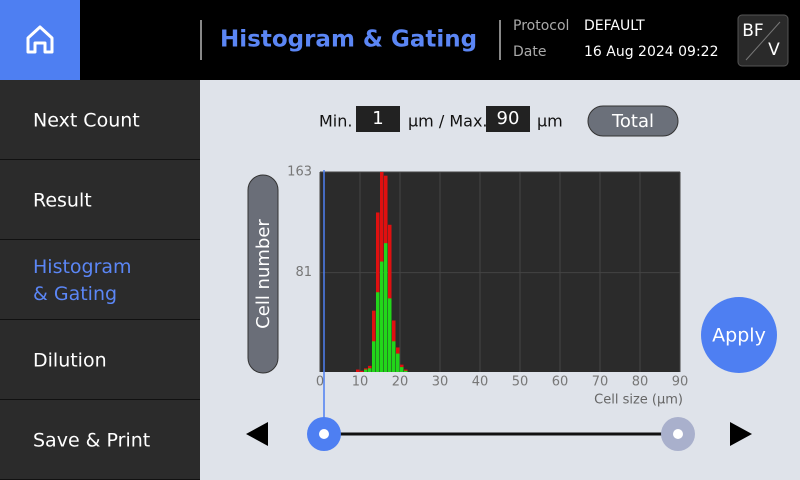  What do you see at coordinates (550, 121) in the screenshot?
I see `unit: µm` at bounding box center [550, 121].